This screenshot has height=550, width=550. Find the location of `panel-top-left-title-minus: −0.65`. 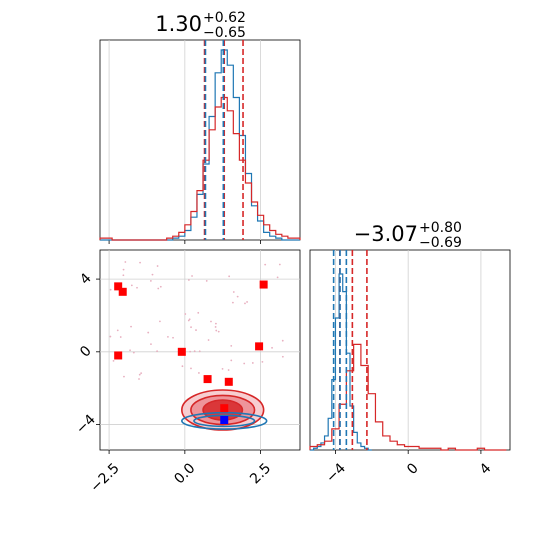

panel-top-left-title-minus: −0.65 is located at coordinates (224, 33).